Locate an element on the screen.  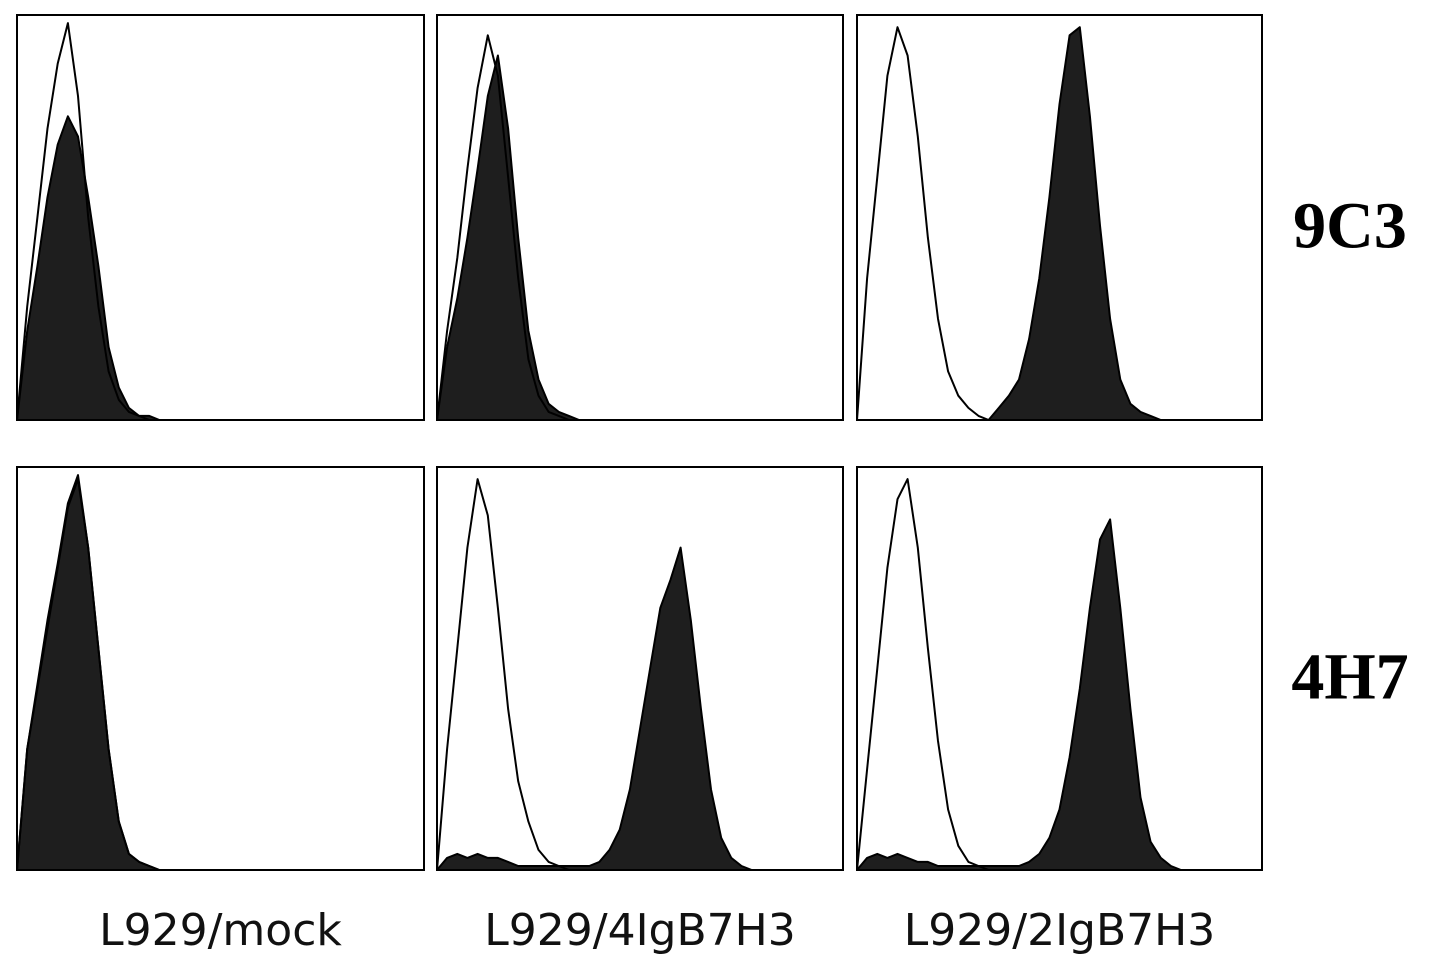
column-label: L929/2IgB7H3 is located at coordinates (1059, 930).